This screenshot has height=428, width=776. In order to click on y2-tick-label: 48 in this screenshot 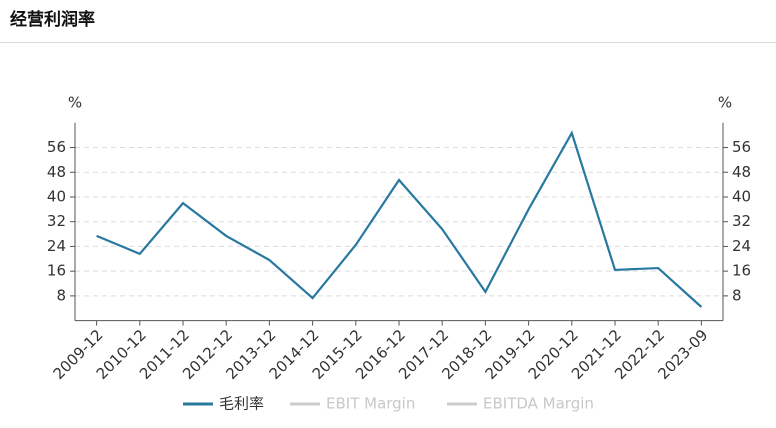, I will do `click(741, 172)`.